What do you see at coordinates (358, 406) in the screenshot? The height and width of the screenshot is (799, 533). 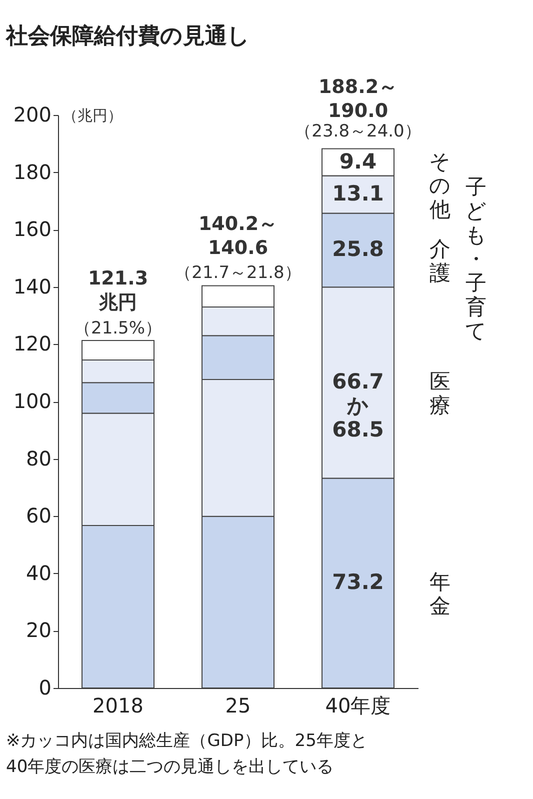 I see `data-label: 66.7 か 68.5` at bounding box center [358, 406].